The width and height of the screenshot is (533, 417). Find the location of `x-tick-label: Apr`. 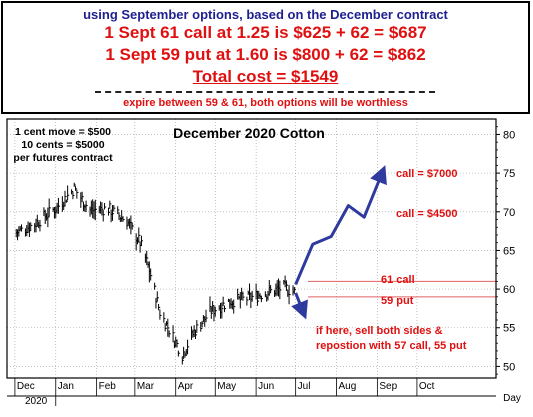

x-tick-label: Apr is located at coordinates (186, 386).